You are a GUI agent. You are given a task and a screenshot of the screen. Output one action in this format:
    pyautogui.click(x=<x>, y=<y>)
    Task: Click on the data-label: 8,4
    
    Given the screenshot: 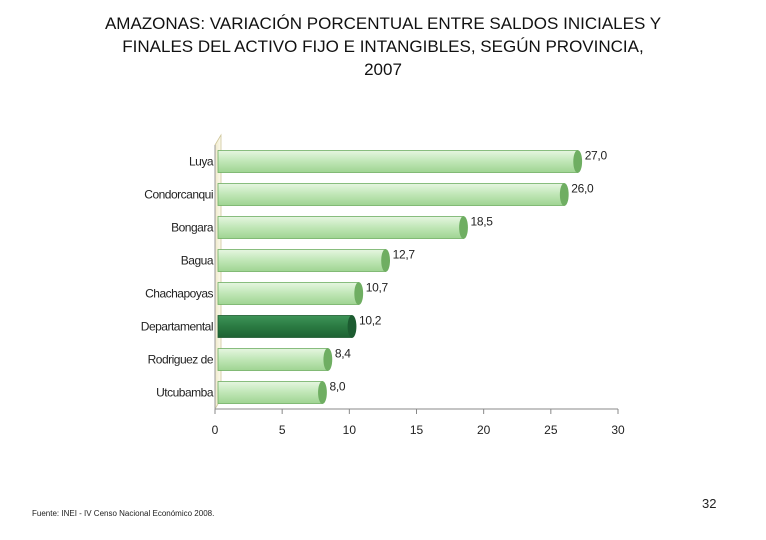 What is the action you would take?
    pyautogui.click(x=343, y=354)
    